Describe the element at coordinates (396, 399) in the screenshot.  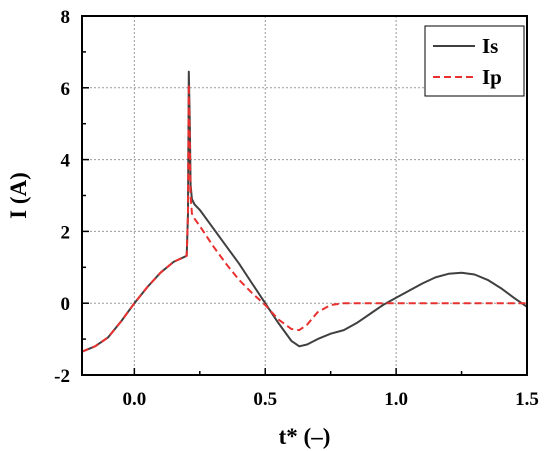
I see `x-tick-label: 1.0` at that location.